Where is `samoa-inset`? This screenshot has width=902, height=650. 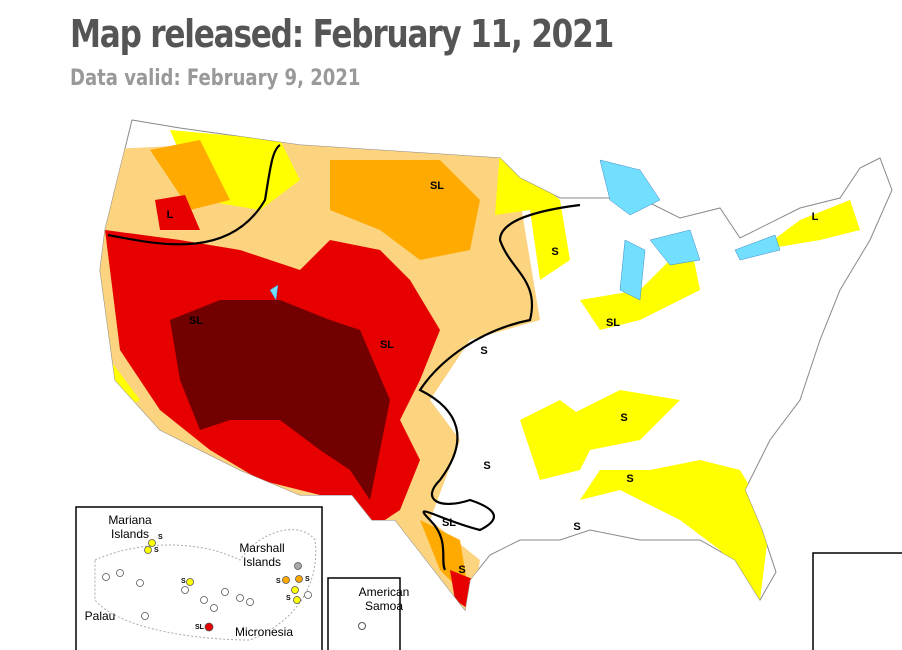 samoa-inset is located at coordinates (364, 613).